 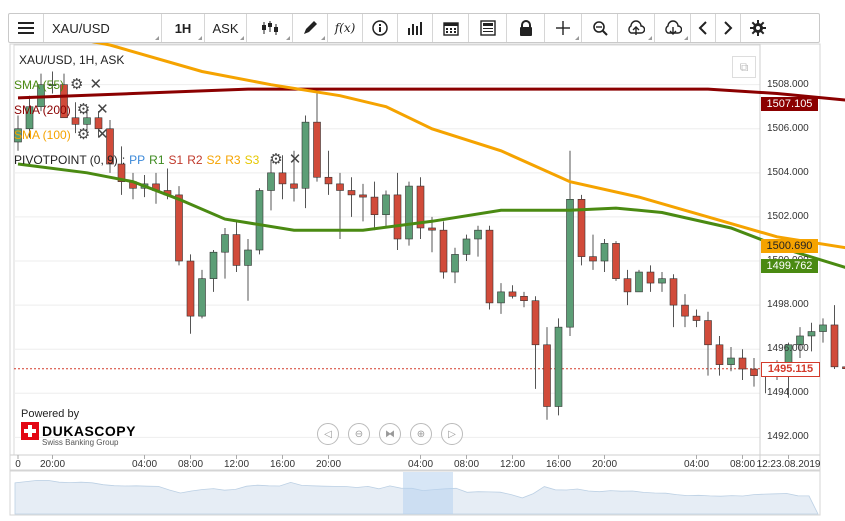 I want to click on expand-button: ⧉, so click(x=744, y=67).